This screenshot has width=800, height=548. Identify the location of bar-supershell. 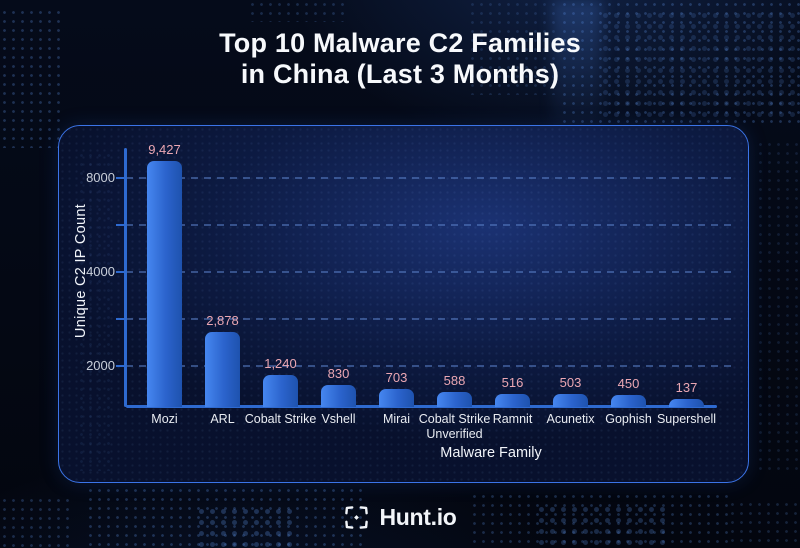
(686, 403).